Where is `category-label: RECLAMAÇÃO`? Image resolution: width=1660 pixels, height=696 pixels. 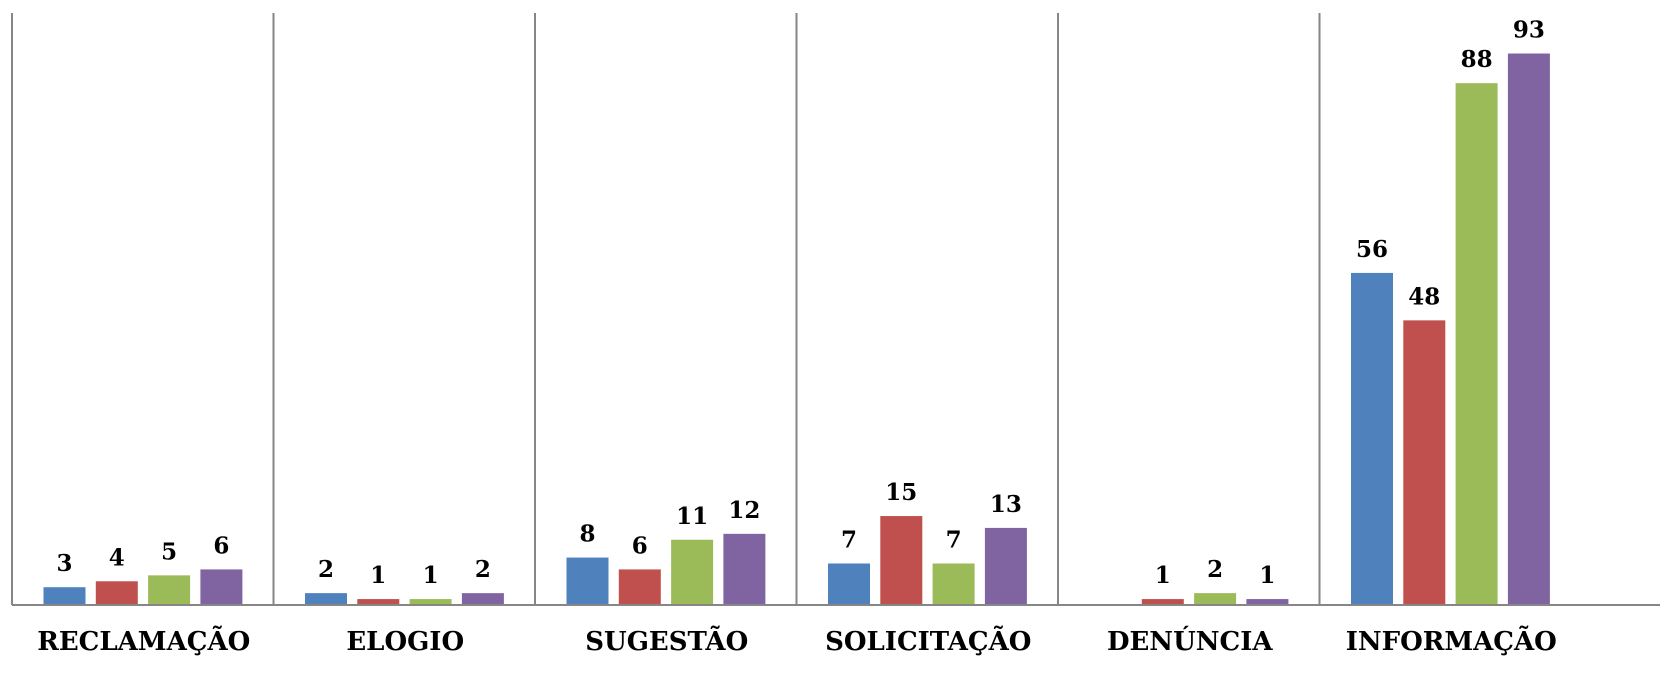 category-label: RECLAMAÇÃO is located at coordinates (143, 641).